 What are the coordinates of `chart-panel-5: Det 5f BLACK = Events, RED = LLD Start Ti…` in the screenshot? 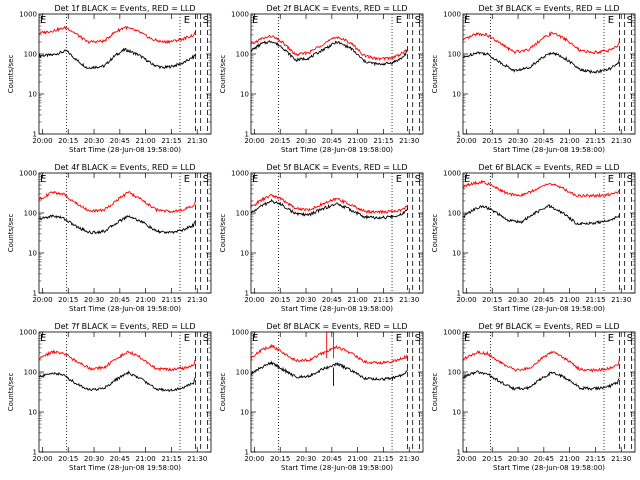 It's located at (321, 238).